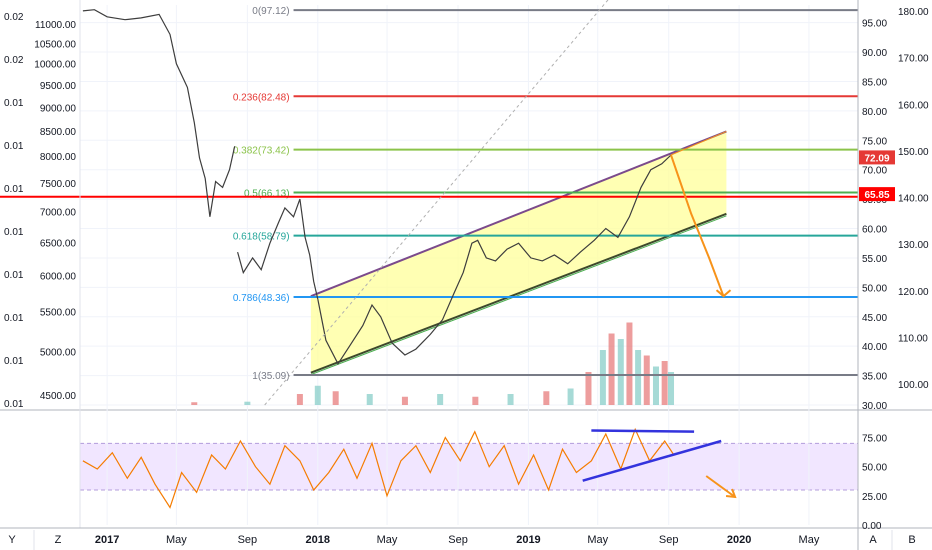 This screenshot has height=550, width=932. What do you see at coordinates (261, 237) in the screenshot?
I see `fib-label-4: 0.618(58.79)` at bounding box center [261, 237].